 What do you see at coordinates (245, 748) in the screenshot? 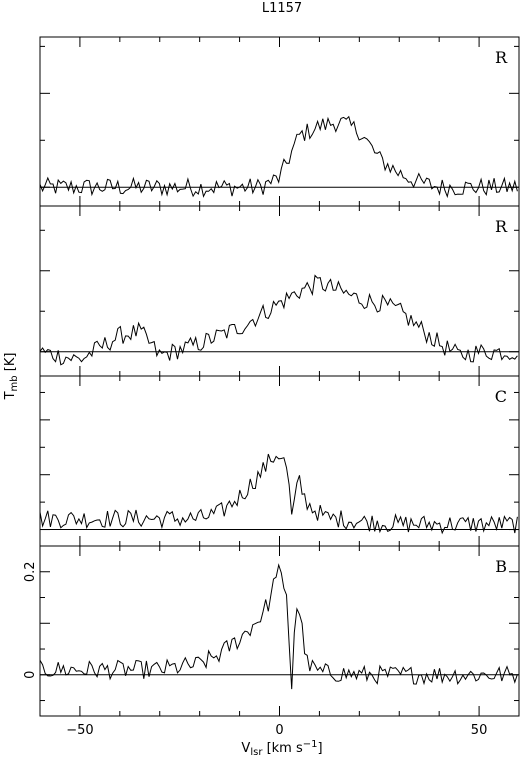
I see `x-axis-label-main: V` at bounding box center [245, 748].